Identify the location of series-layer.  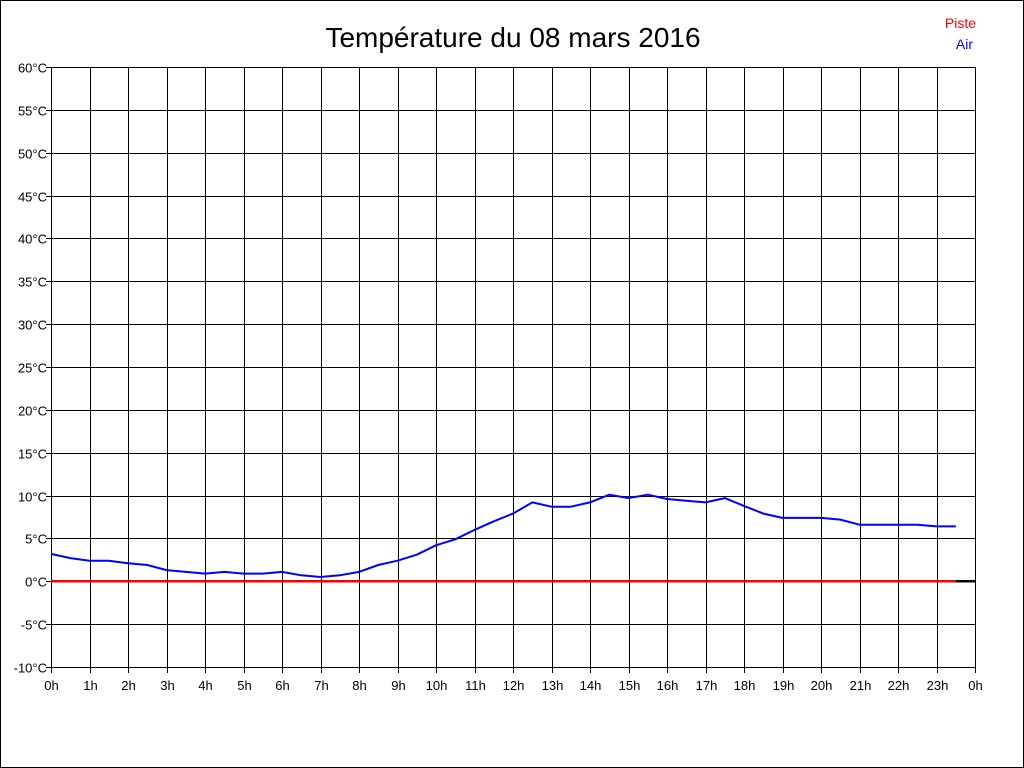
(512, 538).